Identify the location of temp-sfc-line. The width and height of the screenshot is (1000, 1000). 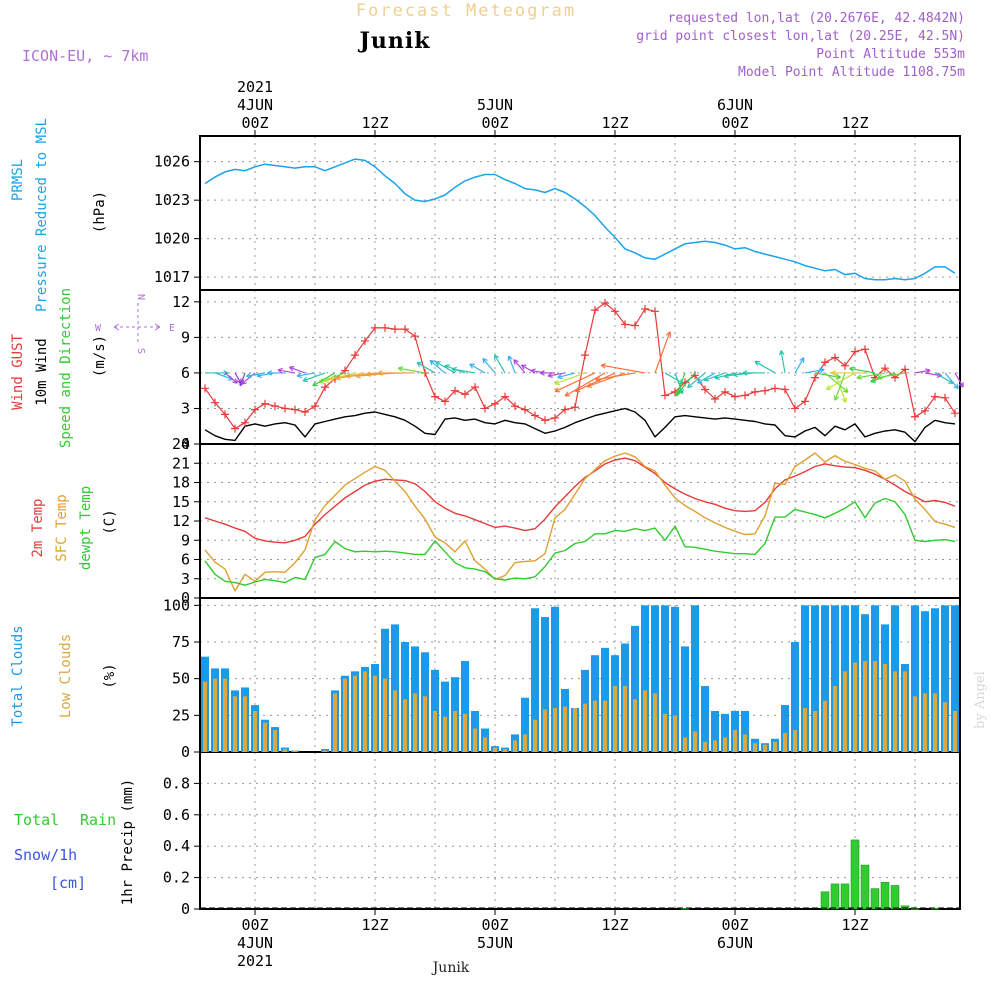
(580, 522).